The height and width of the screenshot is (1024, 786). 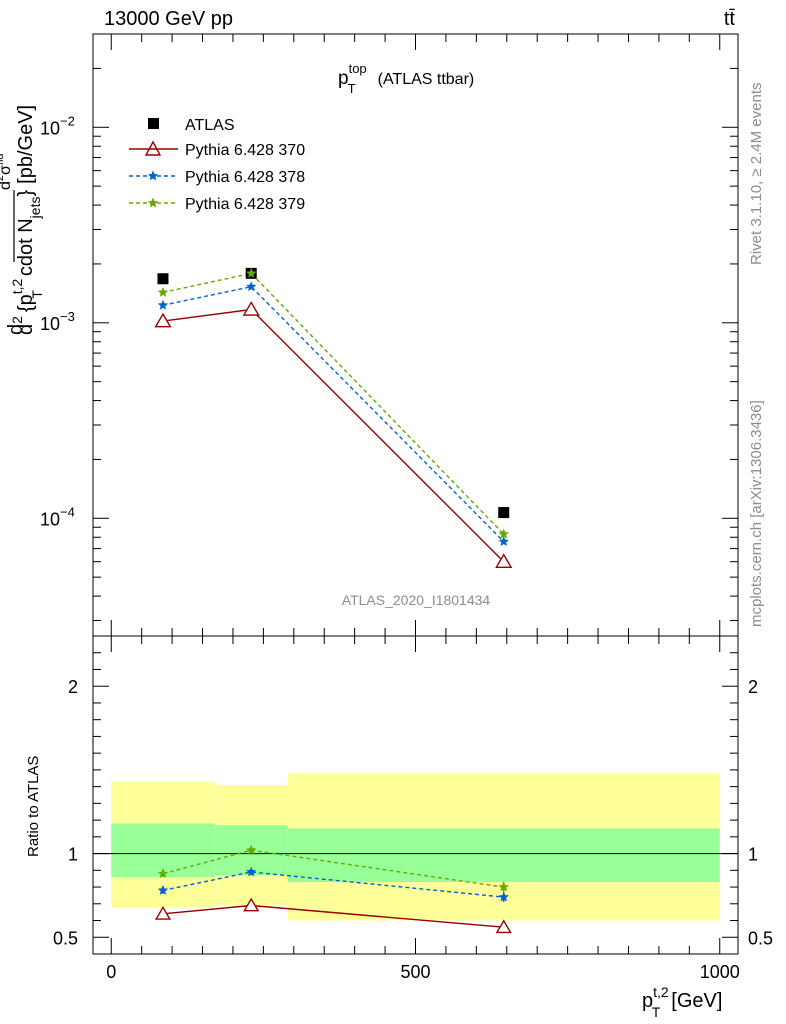 I want to click on y-axis-label-numerator: d, so click(x=16, y=329).